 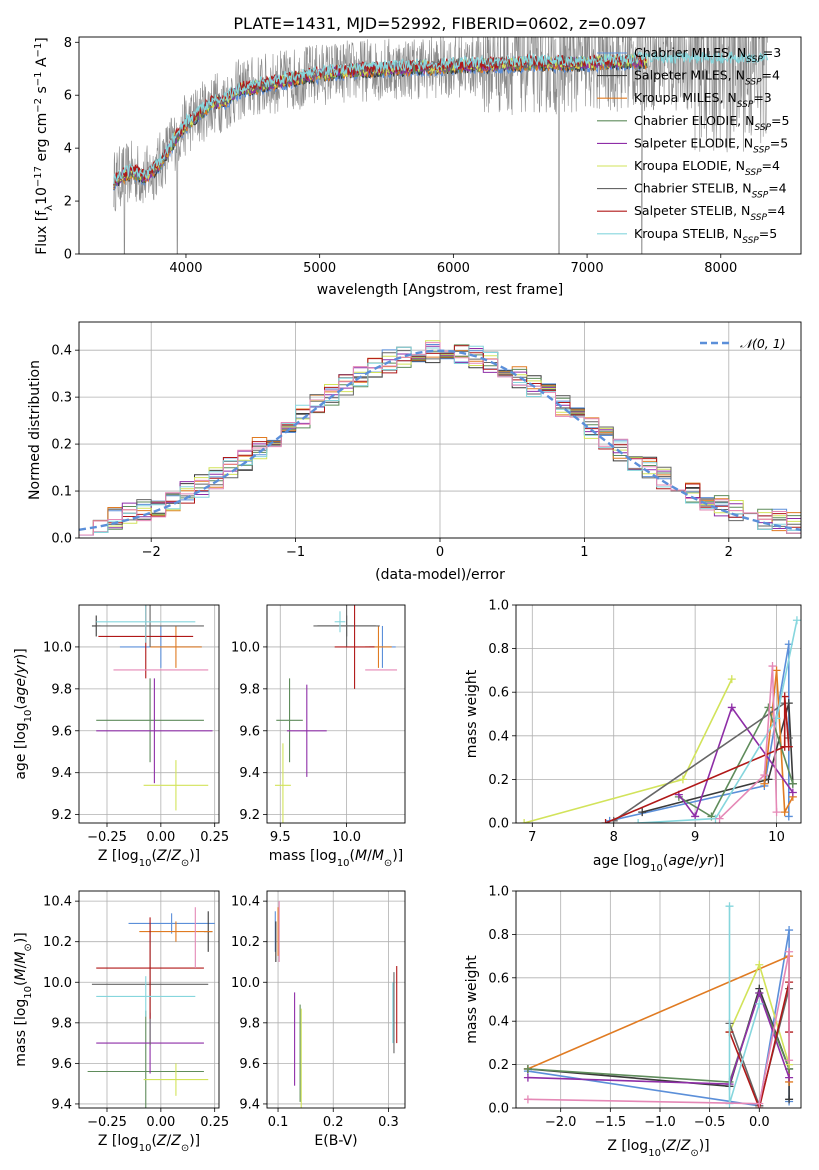 I want to click on y-tick-label: 6, so click(x=68, y=96).